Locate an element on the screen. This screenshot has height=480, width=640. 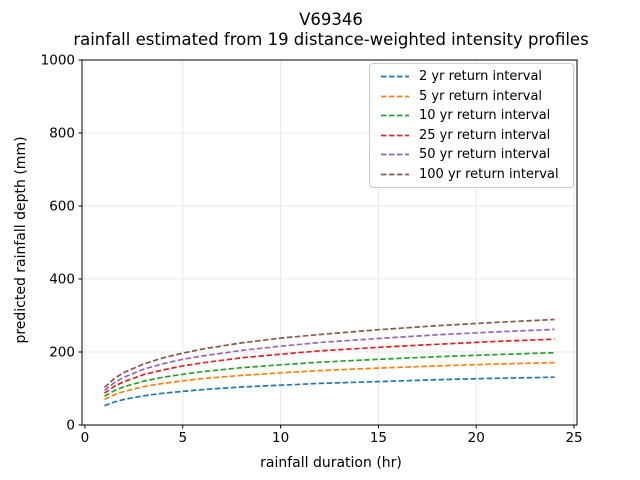
series-line-2-yr-return-interval is located at coordinates (329, 391).